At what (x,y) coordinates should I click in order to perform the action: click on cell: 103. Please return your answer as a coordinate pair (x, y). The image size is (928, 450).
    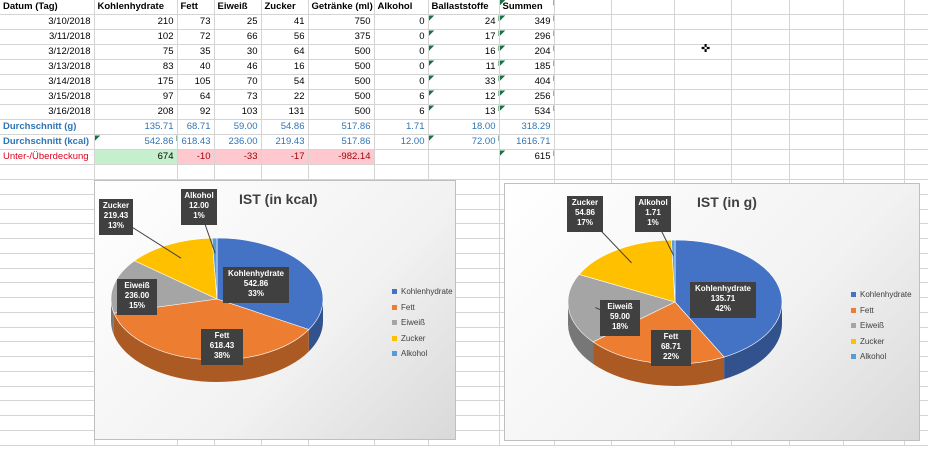
    Looking at the image, I should click on (238, 112).